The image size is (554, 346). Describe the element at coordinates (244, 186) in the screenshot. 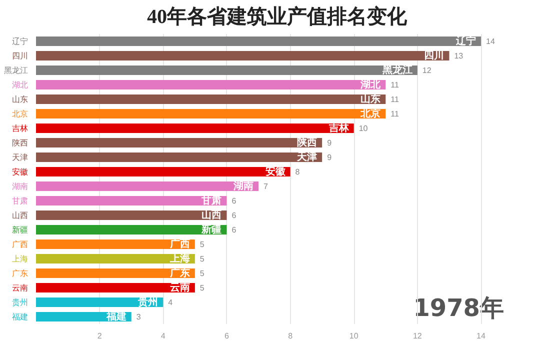

I see `category-label: 湖南` at that location.